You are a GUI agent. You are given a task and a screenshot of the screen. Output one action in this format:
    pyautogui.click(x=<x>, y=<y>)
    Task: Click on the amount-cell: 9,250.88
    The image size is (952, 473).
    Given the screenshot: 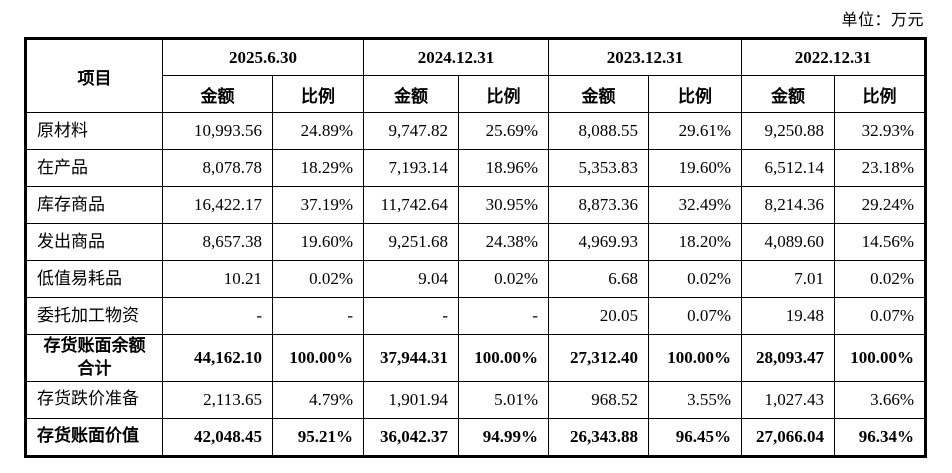 What is the action you would take?
    pyautogui.click(x=788, y=131)
    